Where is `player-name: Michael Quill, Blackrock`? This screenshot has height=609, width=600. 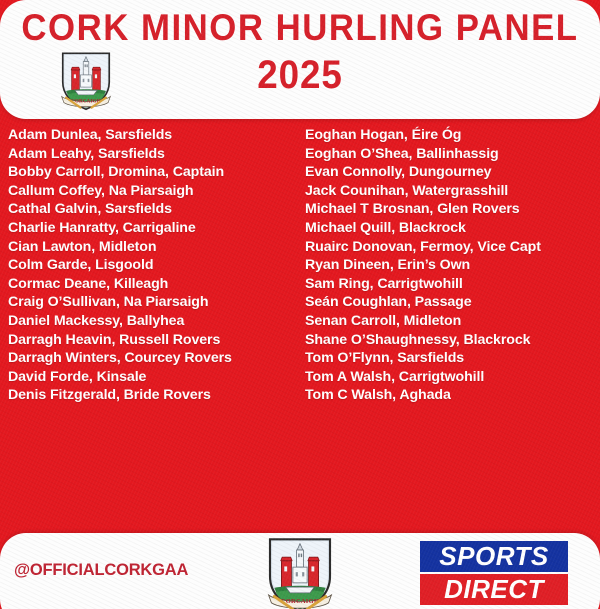 player-name: Michael Quill, Blackrock is located at coordinates (385, 227).